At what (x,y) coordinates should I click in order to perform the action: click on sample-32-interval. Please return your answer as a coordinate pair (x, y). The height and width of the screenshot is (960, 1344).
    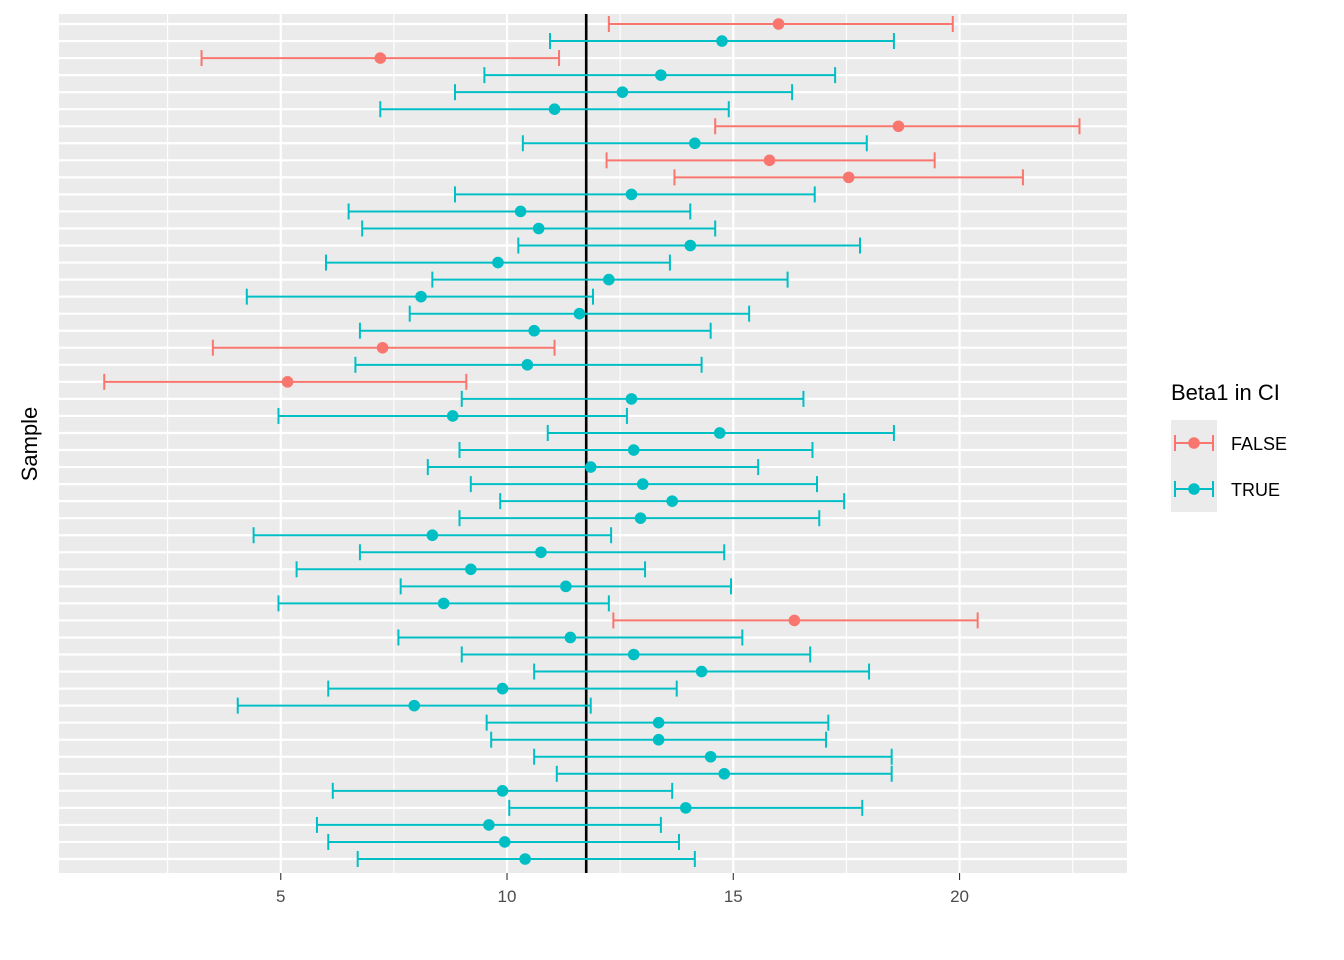
    Looking at the image, I should click on (535, 330).